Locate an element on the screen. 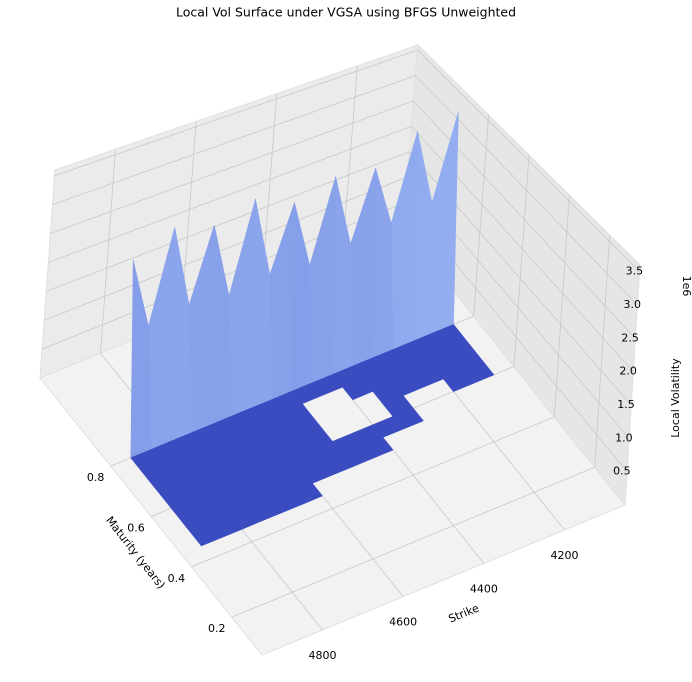 The width and height of the screenshot is (692, 682). z-tick-label: 3.5 is located at coordinates (635, 271).